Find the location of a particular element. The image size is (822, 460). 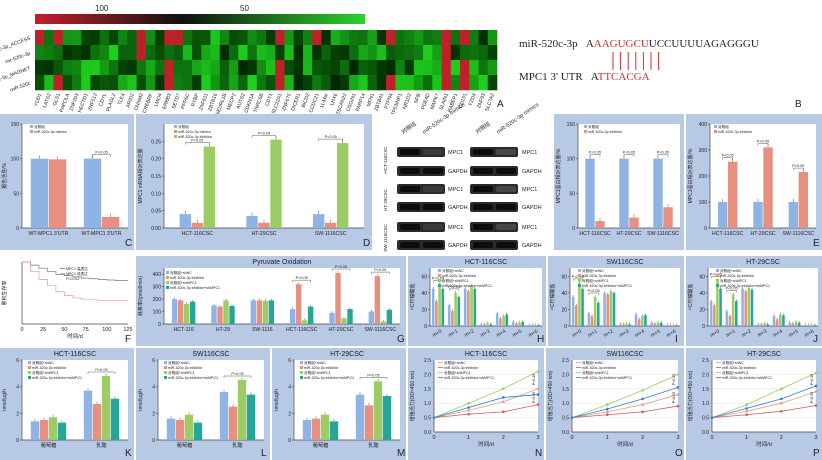

chart-title: HCT-116CSC is located at coordinates (486, 354).